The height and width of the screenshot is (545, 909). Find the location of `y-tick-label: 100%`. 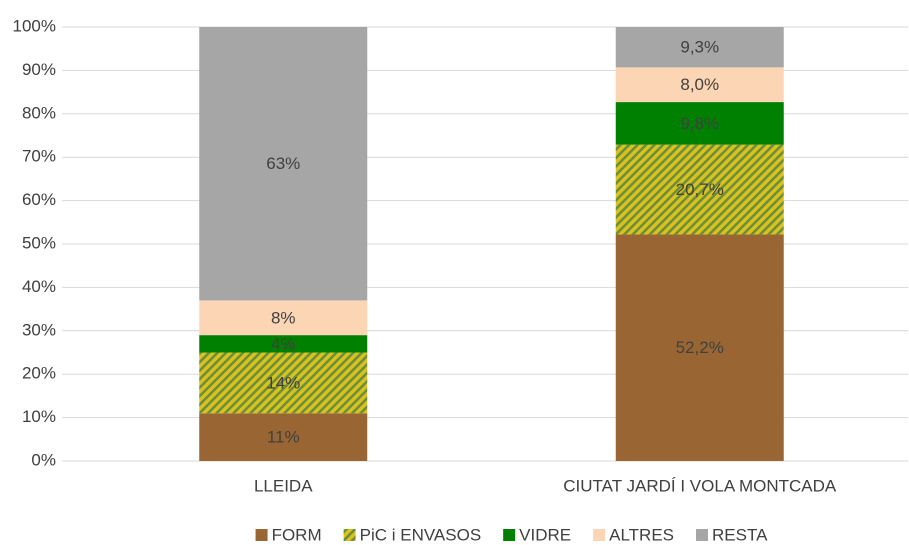

y-tick-label: 100% is located at coordinates (34, 25).